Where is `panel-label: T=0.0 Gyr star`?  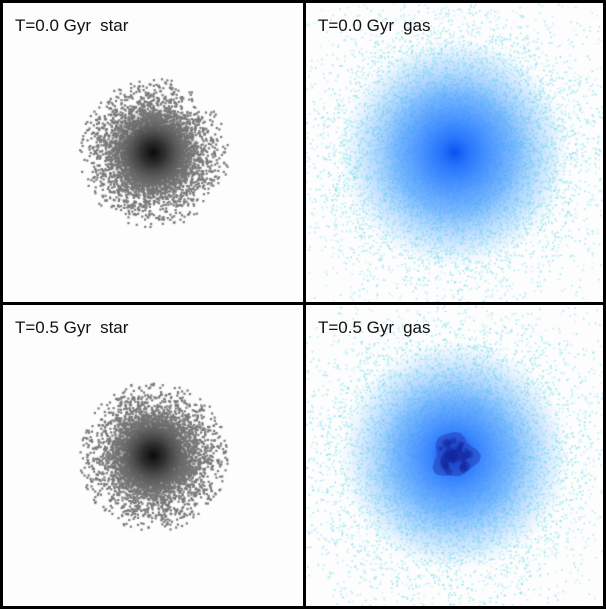 panel-label: T=0.0 Gyr star is located at coordinates (71, 25).